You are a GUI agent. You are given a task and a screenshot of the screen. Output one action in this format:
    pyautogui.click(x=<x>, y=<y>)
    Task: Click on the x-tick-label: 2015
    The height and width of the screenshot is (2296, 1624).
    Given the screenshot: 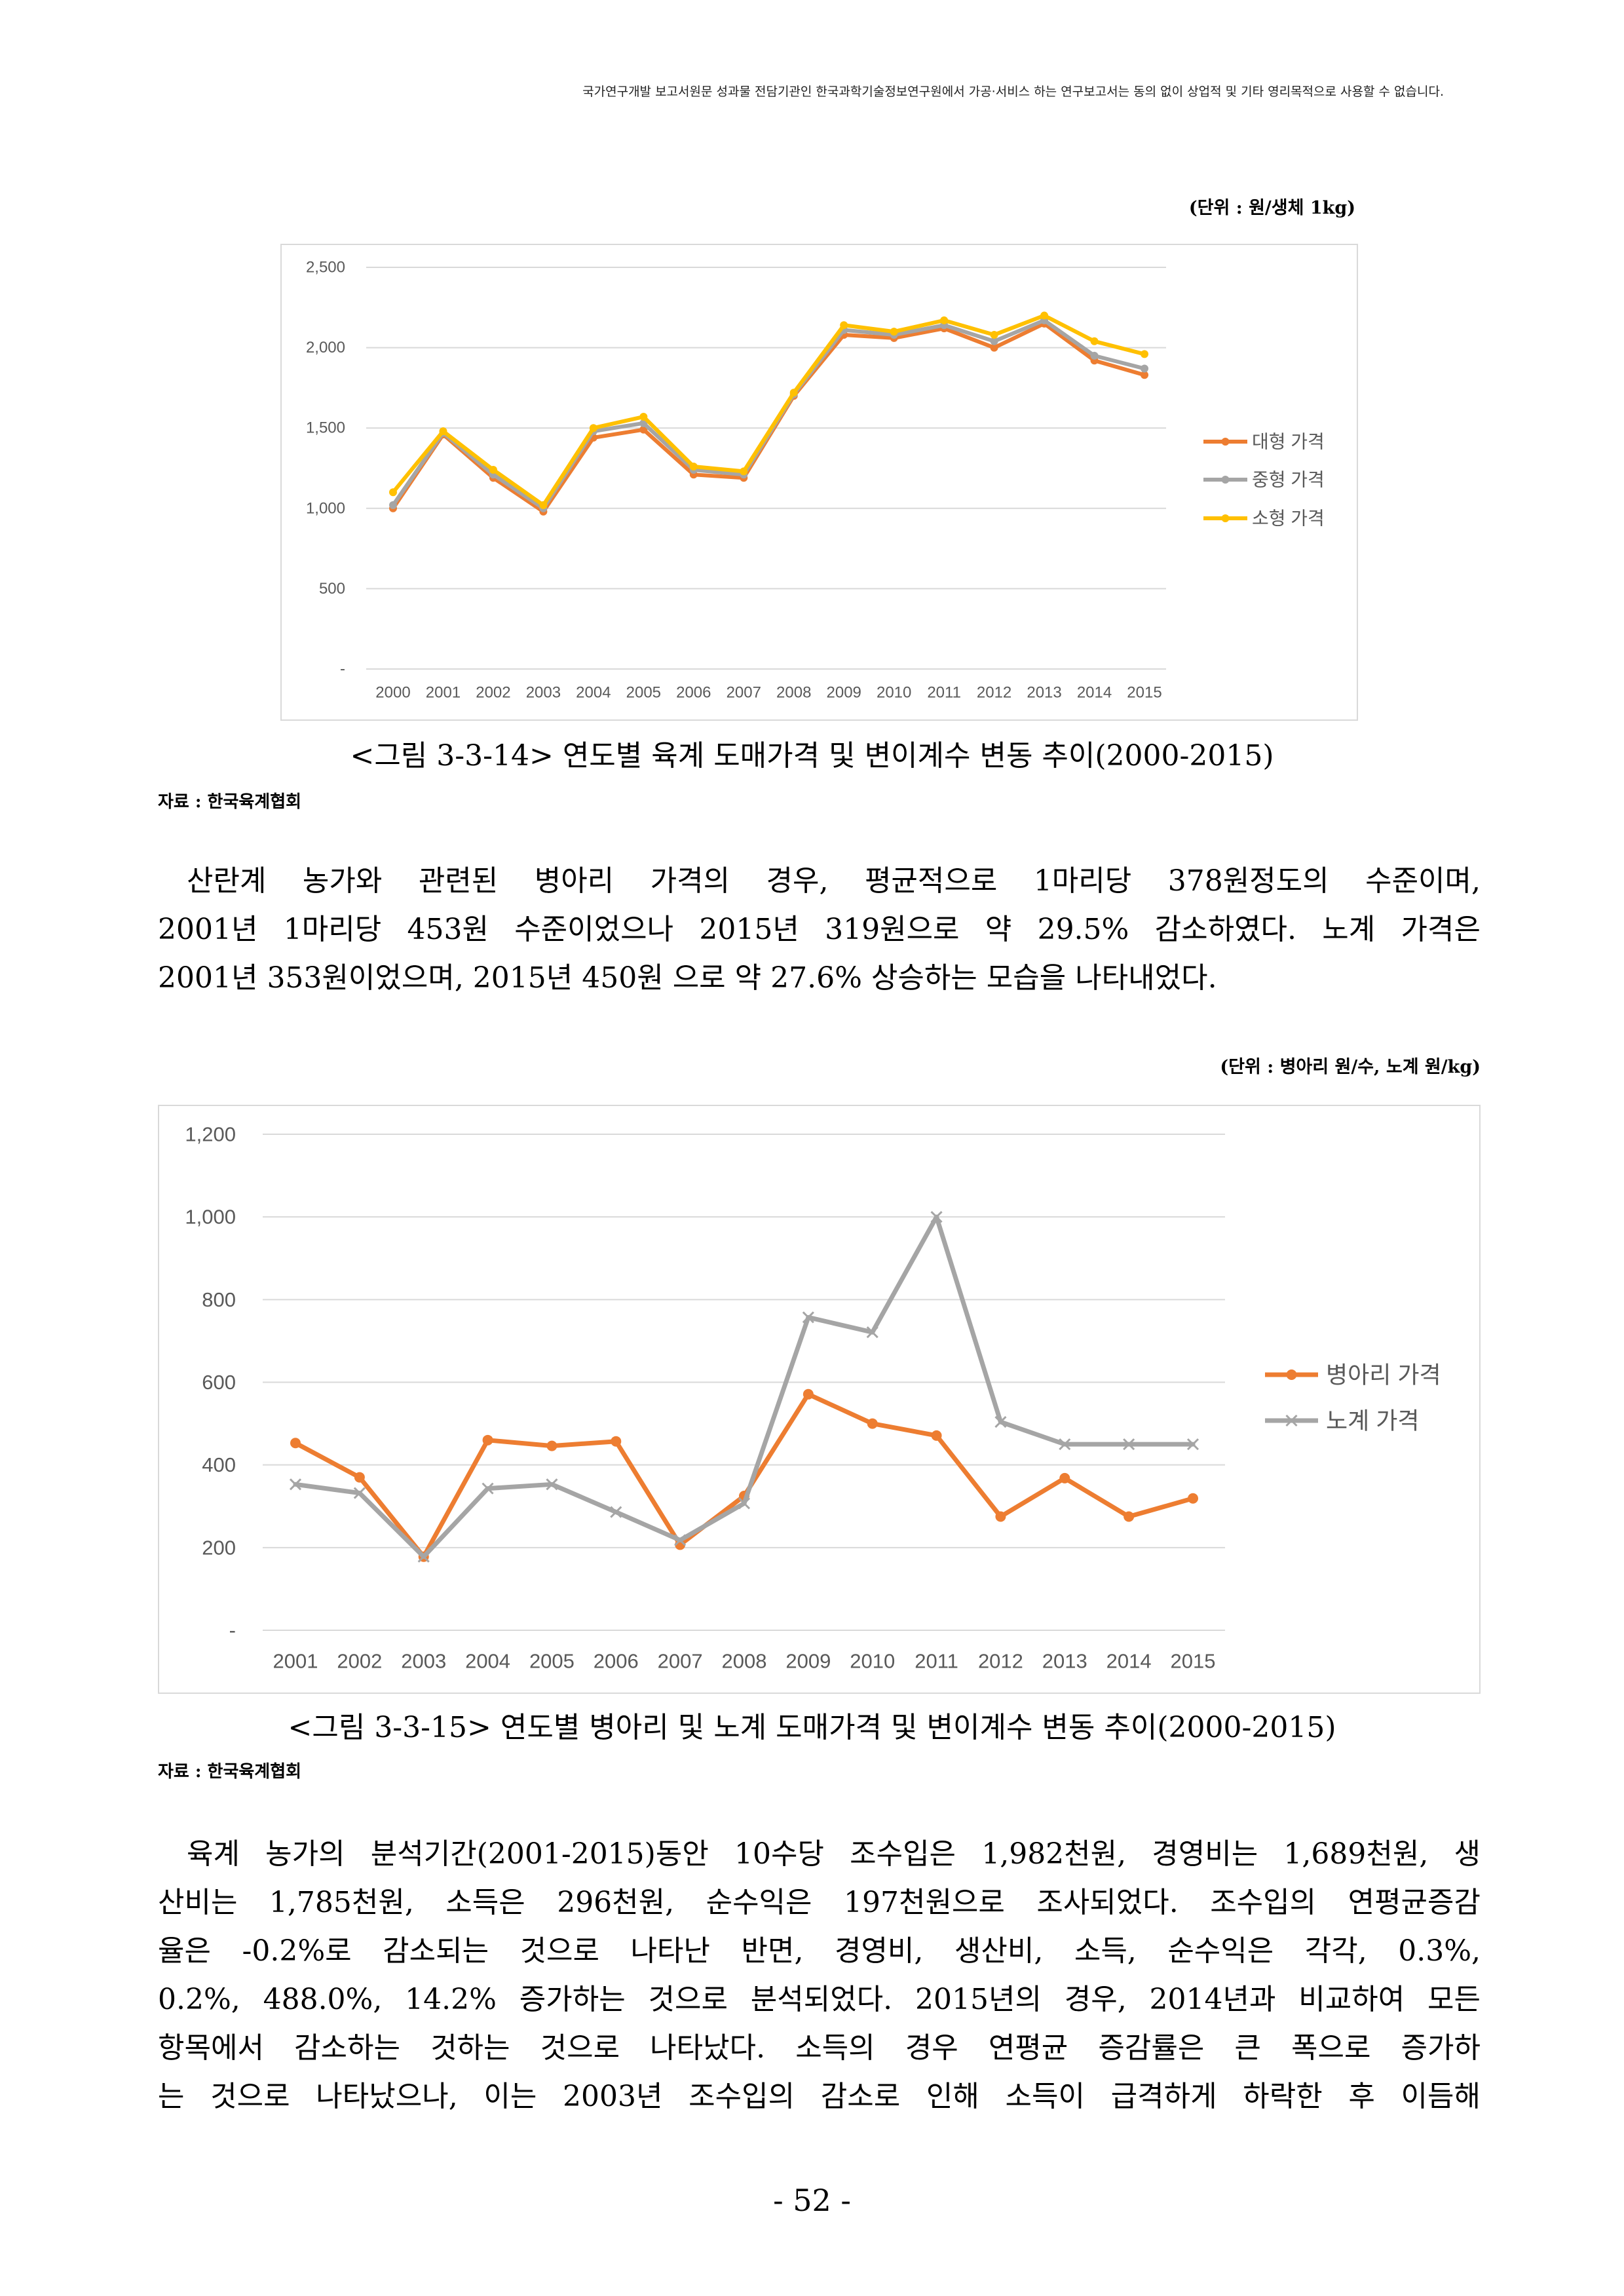 What is the action you would take?
    pyautogui.click(x=1193, y=1661)
    